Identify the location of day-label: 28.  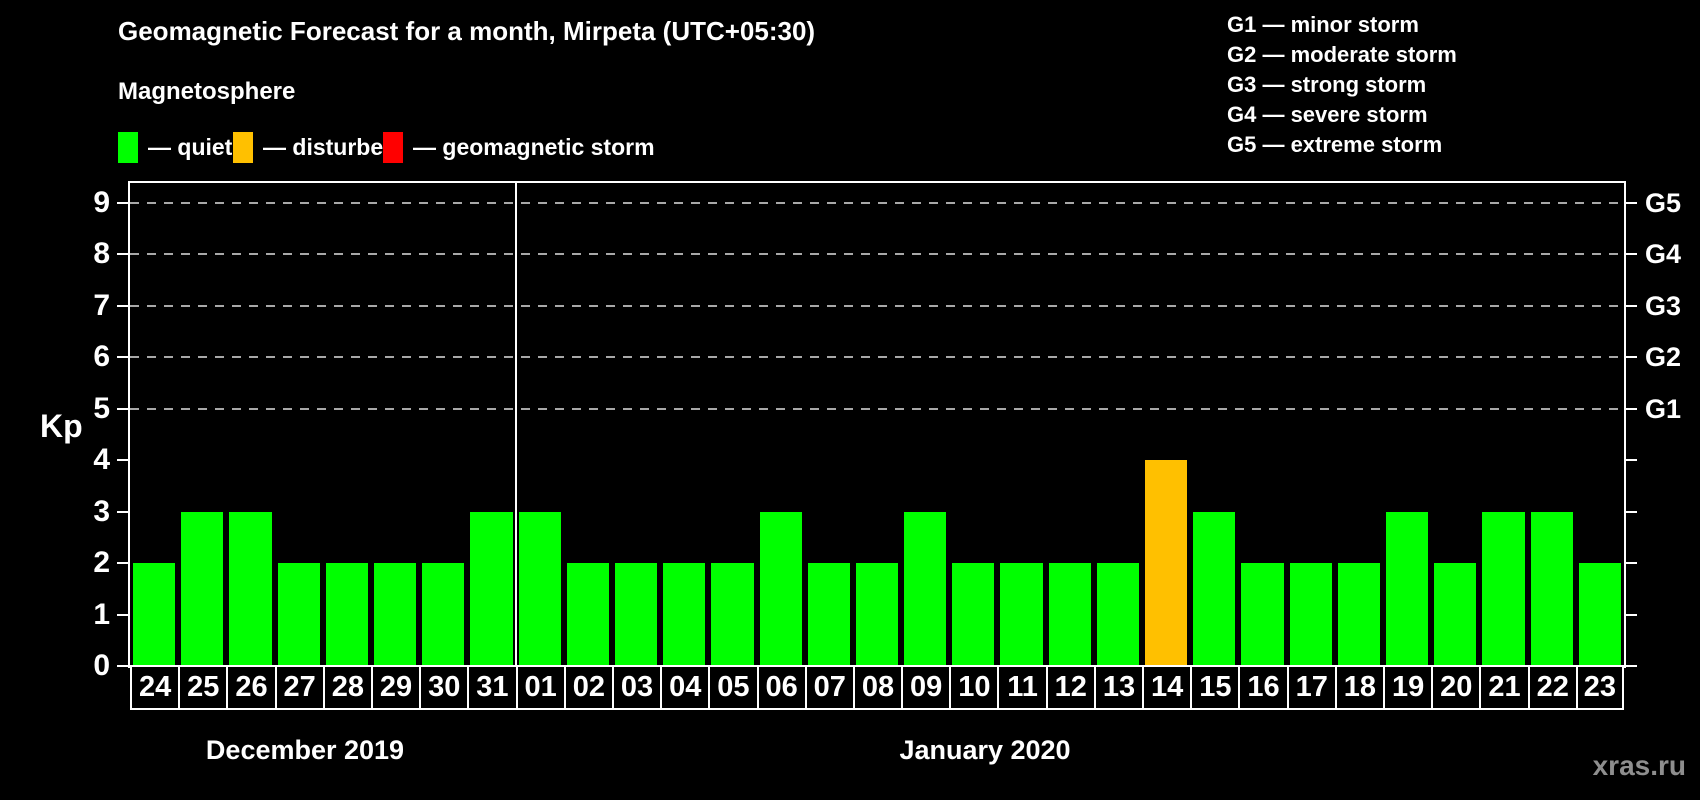
(347, 687).